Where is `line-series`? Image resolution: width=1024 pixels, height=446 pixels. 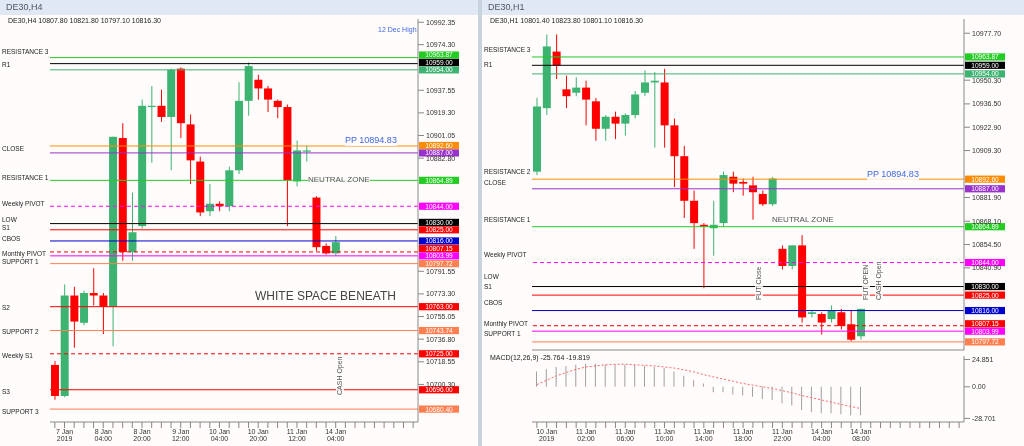 line-series is located at coordinates (699, 386).